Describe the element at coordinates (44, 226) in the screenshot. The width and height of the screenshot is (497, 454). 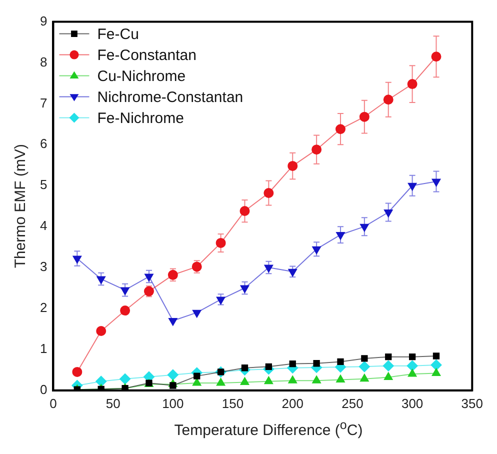
I see `y-tick-label: 4` at that location.